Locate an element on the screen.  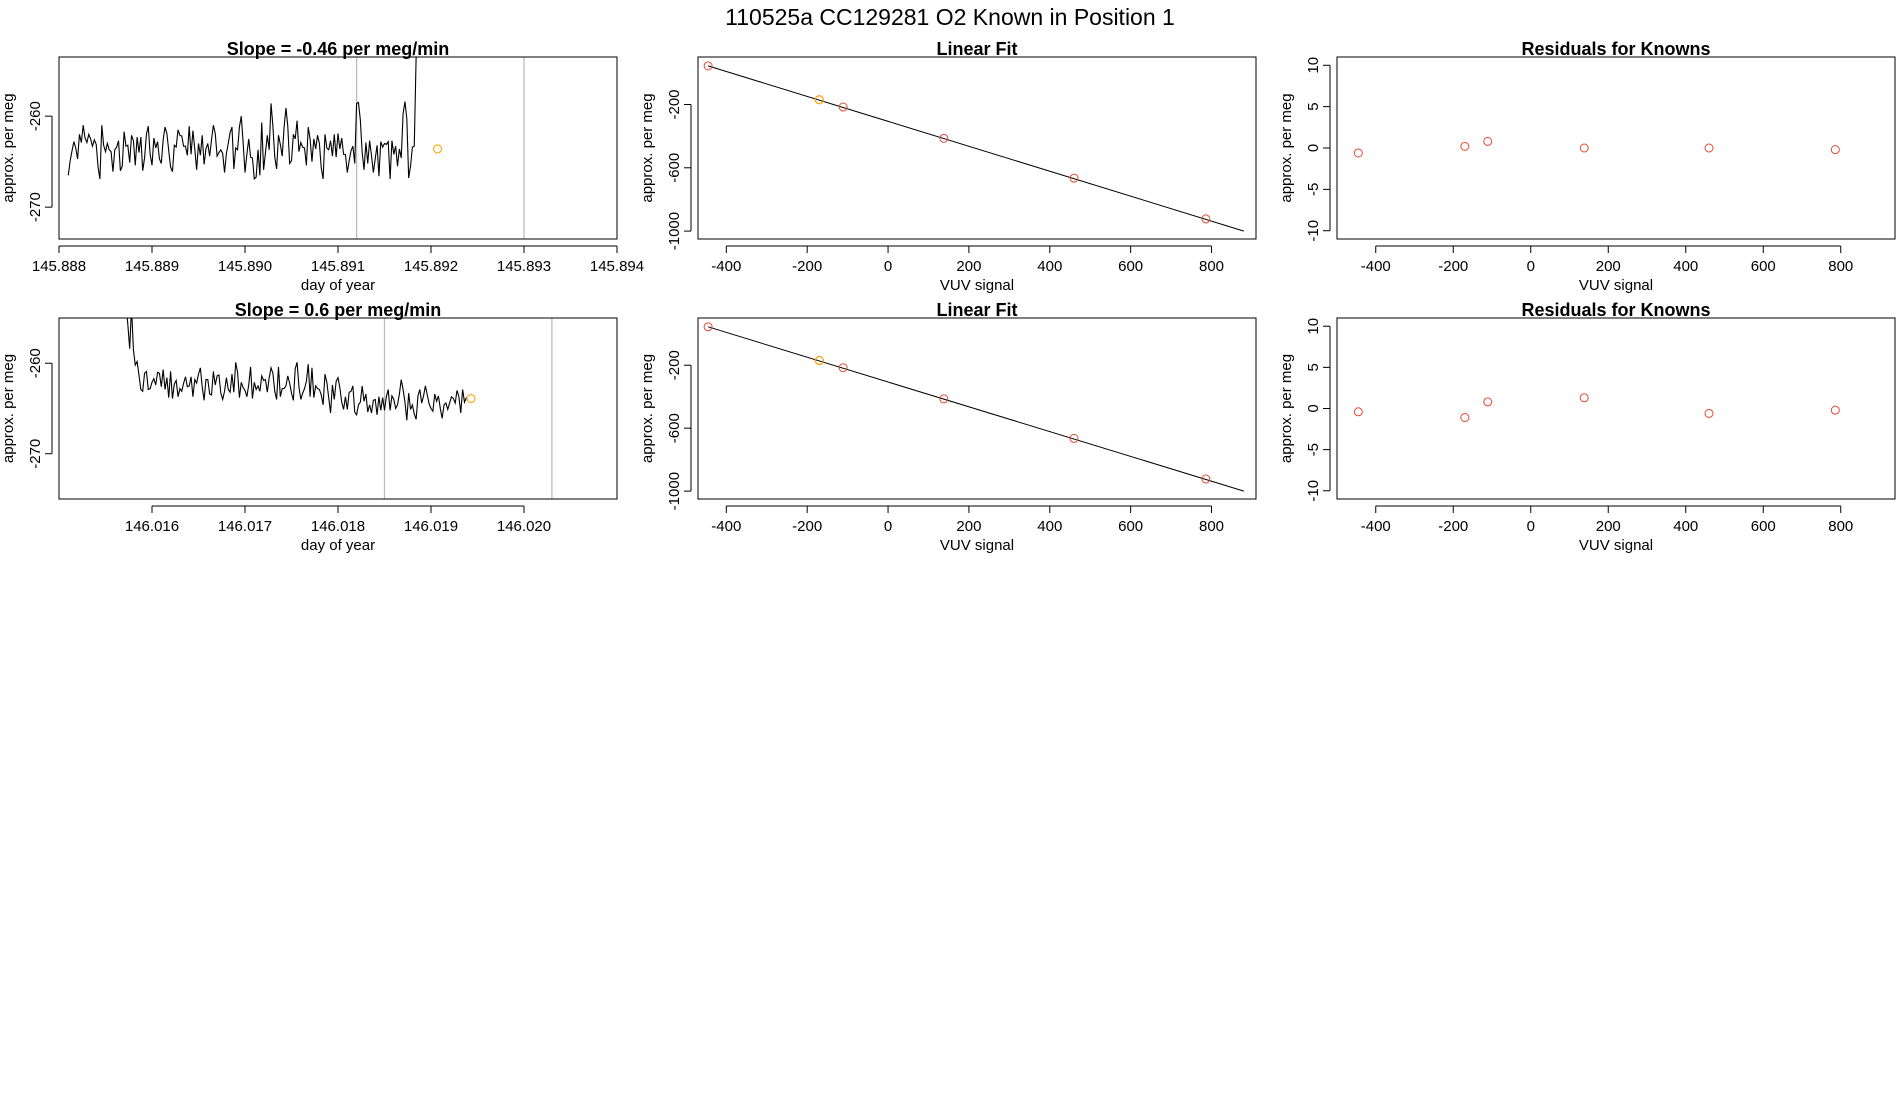
drift-bottom-x-label: day of year is located at coordinates (338, 545).